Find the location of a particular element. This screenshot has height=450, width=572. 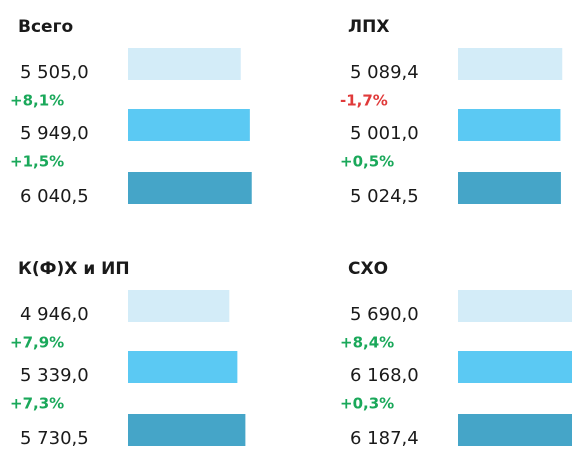

value-label: 5 505,0 is located at coordinates (54, 72).